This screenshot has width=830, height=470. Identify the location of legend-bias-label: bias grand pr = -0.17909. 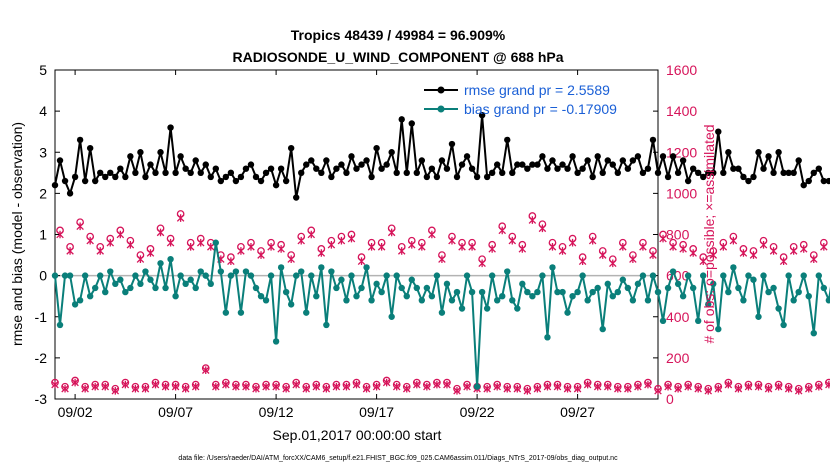
(540, 109).